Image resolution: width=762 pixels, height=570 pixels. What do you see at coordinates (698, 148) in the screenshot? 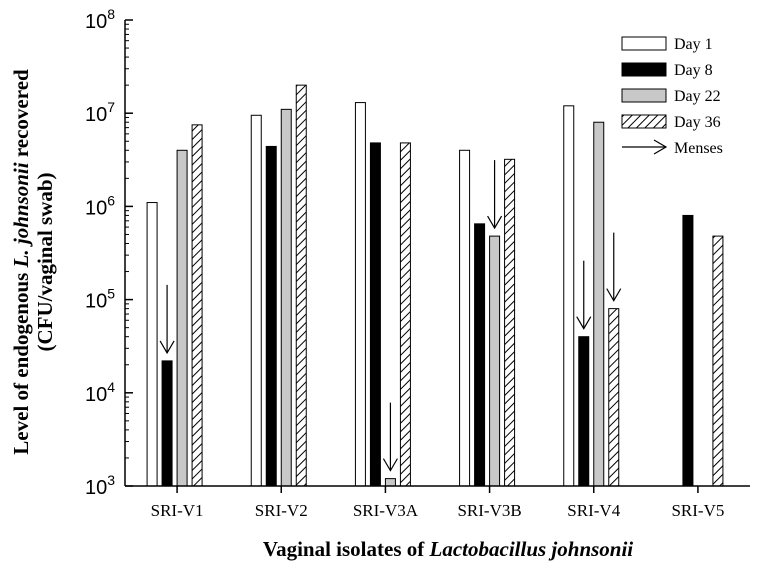
I see `legend-label-menses: Menses` at bounding box center [698, 148].